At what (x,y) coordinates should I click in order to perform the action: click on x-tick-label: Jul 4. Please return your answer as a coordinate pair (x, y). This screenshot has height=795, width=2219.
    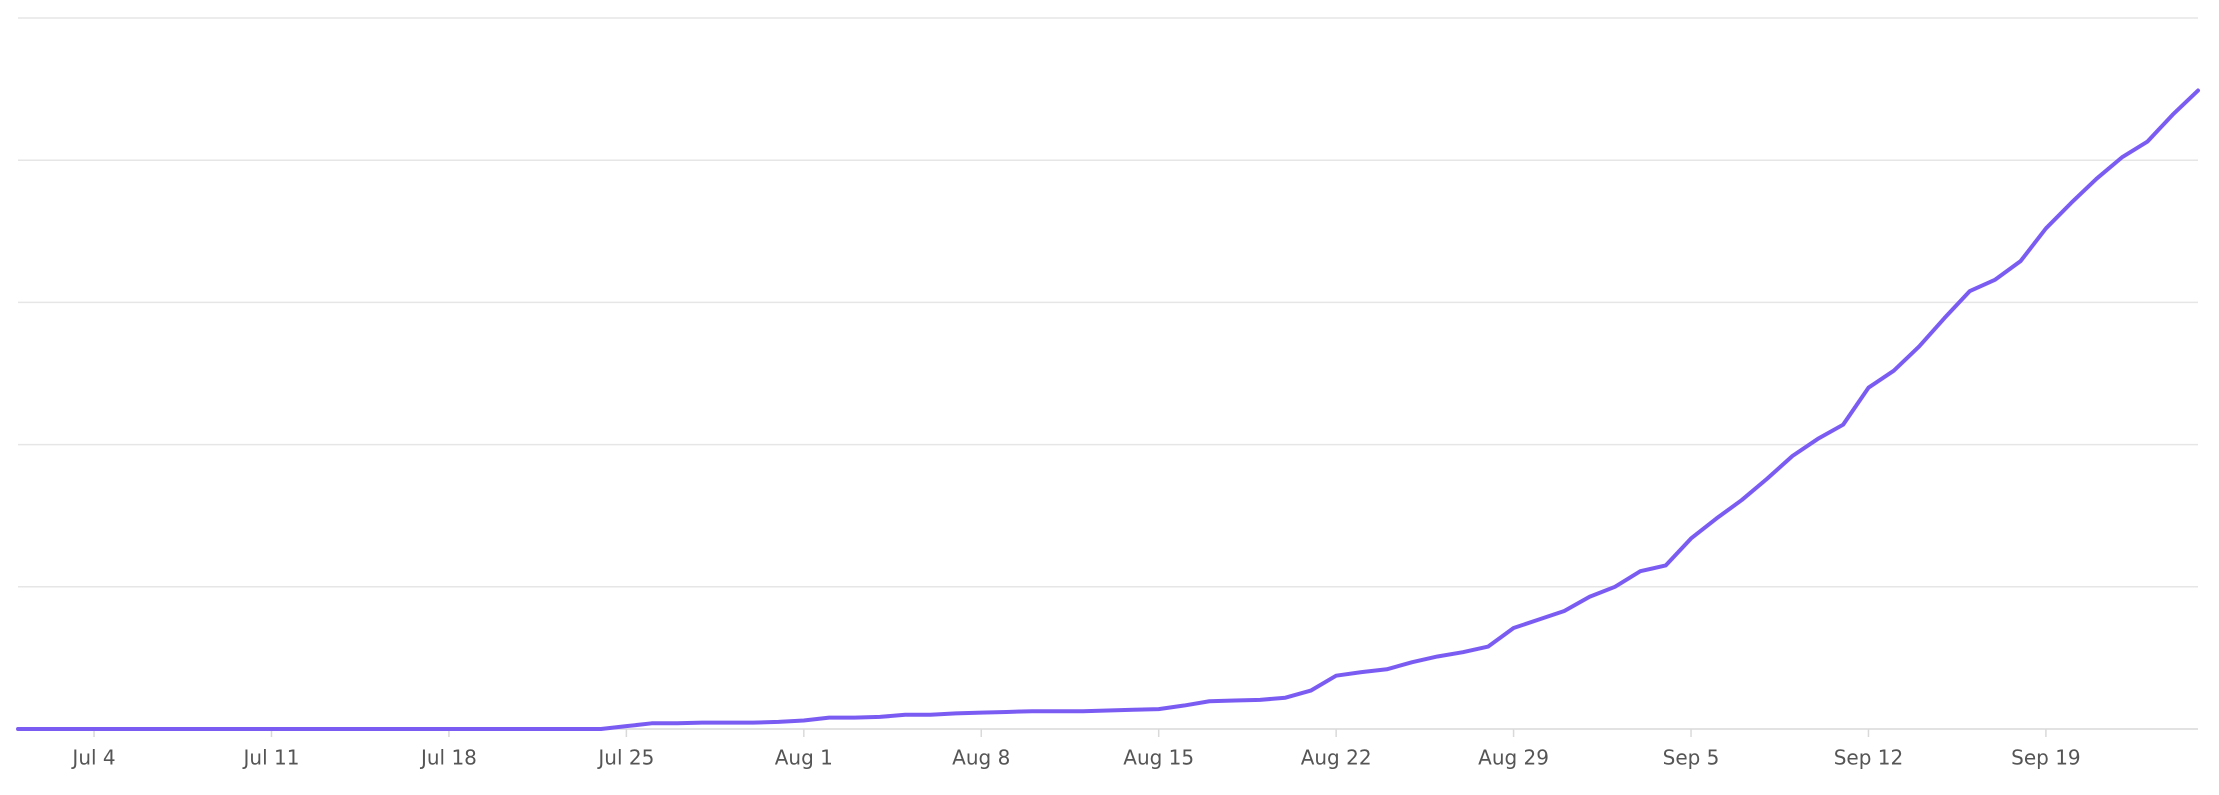
    Looking at the image, I should click on (92, 758).